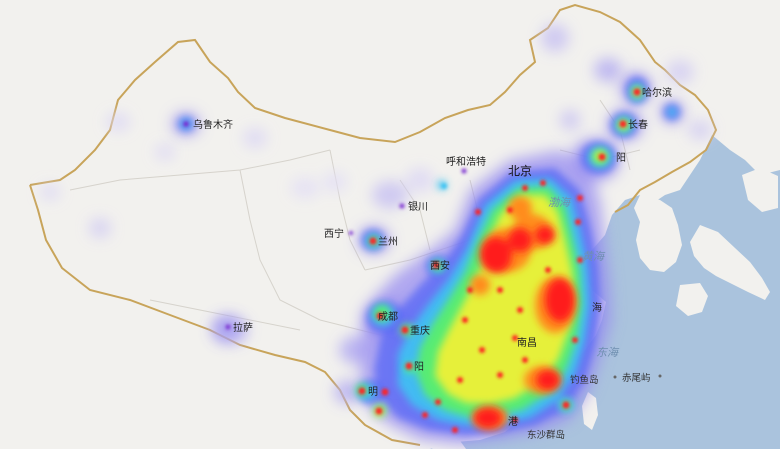 The height and width of the screenshot is (449, 780). I want to click on label-beijing: 北京, so click(520, 171).